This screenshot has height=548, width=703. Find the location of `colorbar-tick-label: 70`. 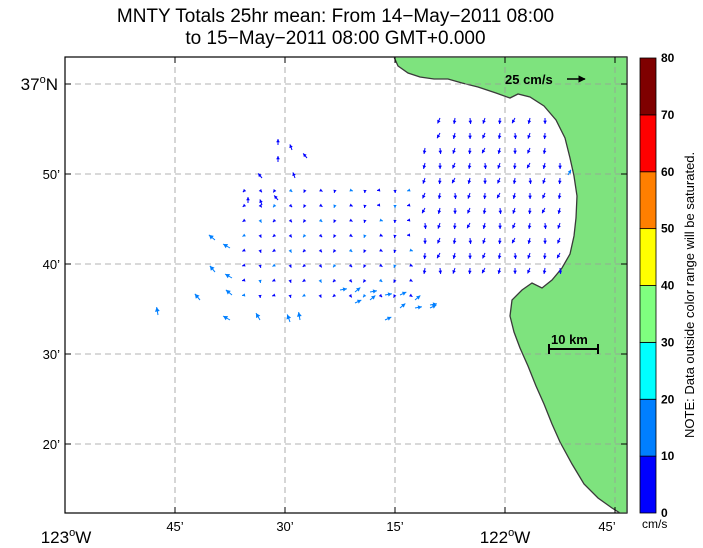

colorbar-tick-label: 70 is located at coordinates (668, 115).